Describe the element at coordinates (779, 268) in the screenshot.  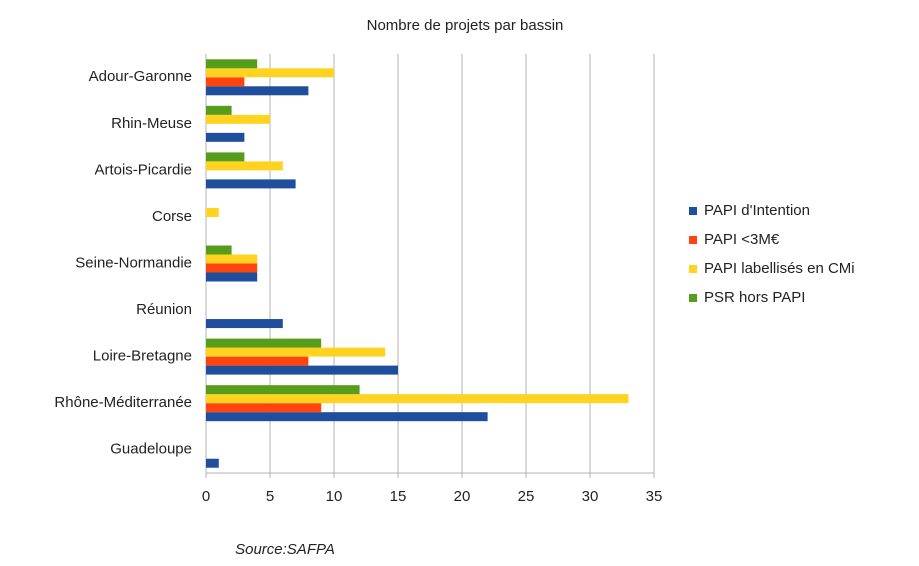
I see `legend-label: PAPI labellisés en CMi` at that location.